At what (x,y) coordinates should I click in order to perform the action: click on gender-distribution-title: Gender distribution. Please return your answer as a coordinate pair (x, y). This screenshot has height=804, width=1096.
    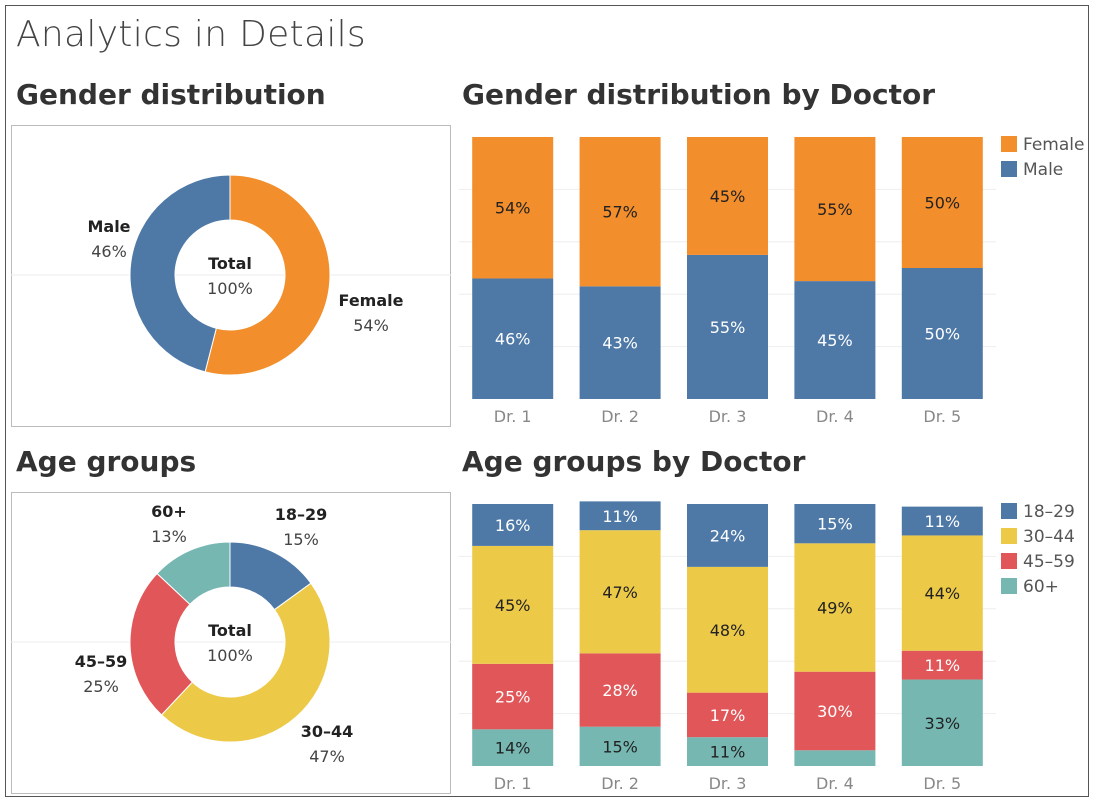
    Looking at the image, I should click on (171, 94).